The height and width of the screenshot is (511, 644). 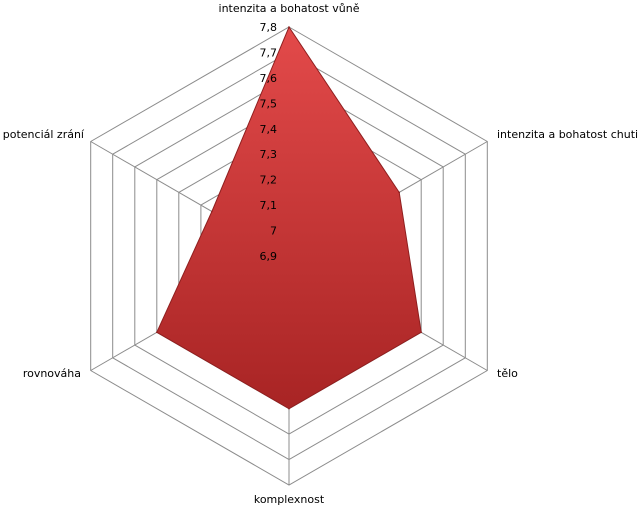 I want to click on tick-label-5: 7,4, so click(x=269, y=129).